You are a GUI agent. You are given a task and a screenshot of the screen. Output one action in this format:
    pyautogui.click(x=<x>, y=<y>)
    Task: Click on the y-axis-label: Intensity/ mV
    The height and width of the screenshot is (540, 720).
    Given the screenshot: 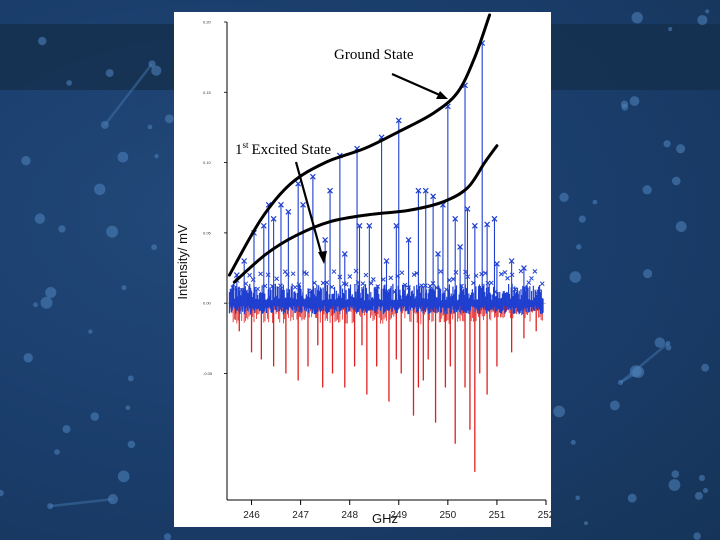 What is the action you would take?
    pyautogui.click(x=182, y=261)
    